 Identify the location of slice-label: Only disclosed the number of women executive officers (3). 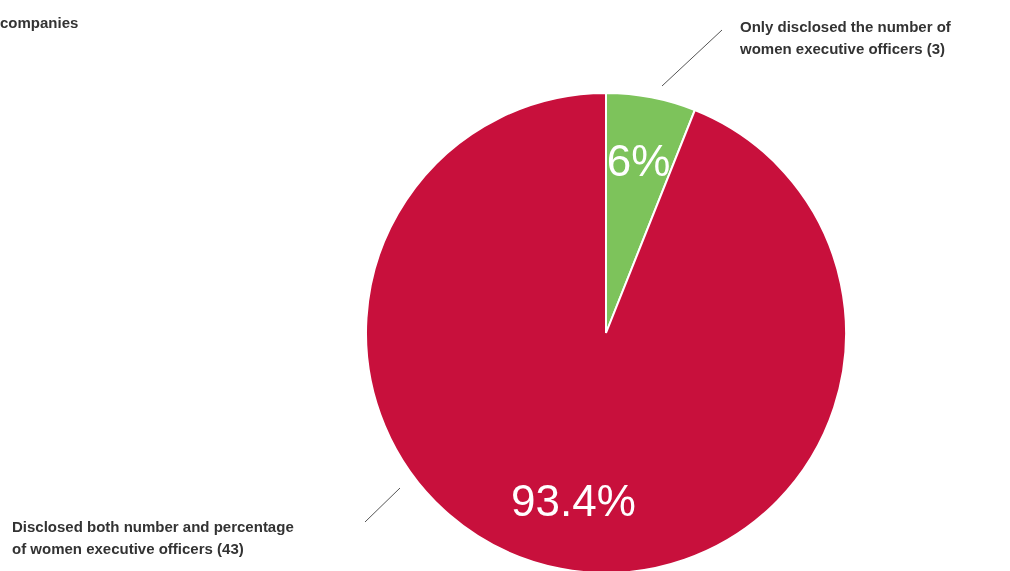
(845, 37).